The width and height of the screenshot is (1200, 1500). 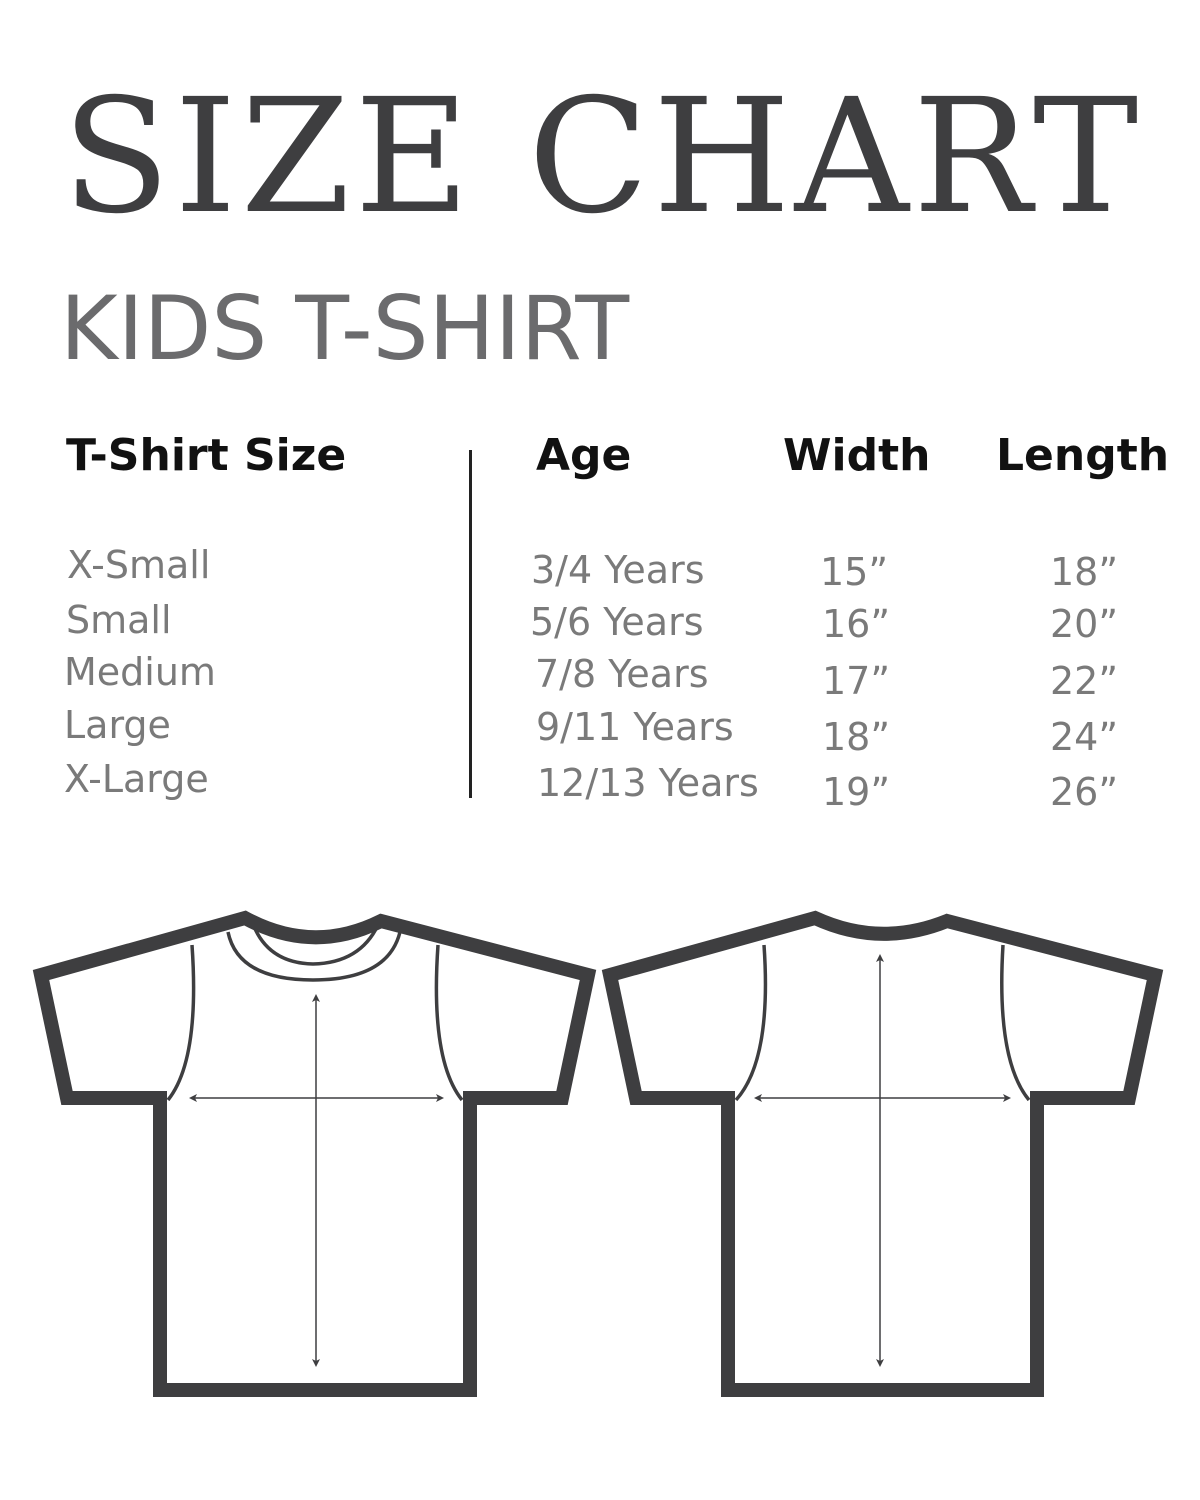 I want to click on product-subtitle: KIDS T-SHIRT, so click(x=345, y=328).